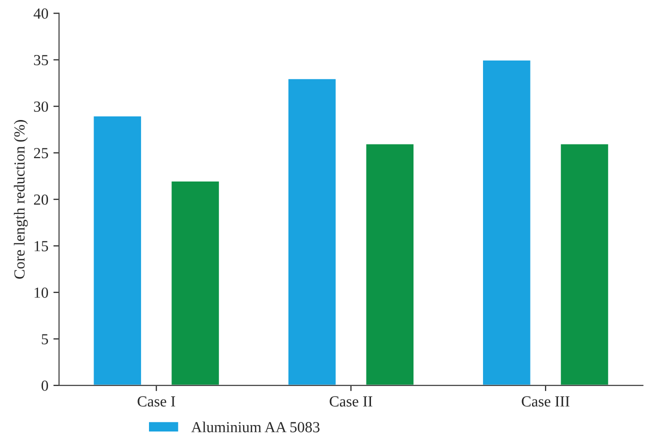  What do you see at coordinates (41, 153) in the screenshot?
I see `y-tick-label: 25` at bounding box center [41, 153].